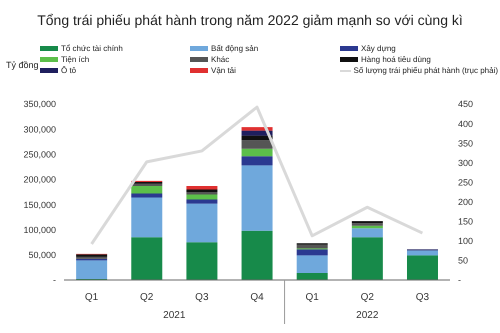  What do you see at coordinates (68, 70) in the screenshot?
I see `legend-label: Ô tô` at bounding box center [68, 70].